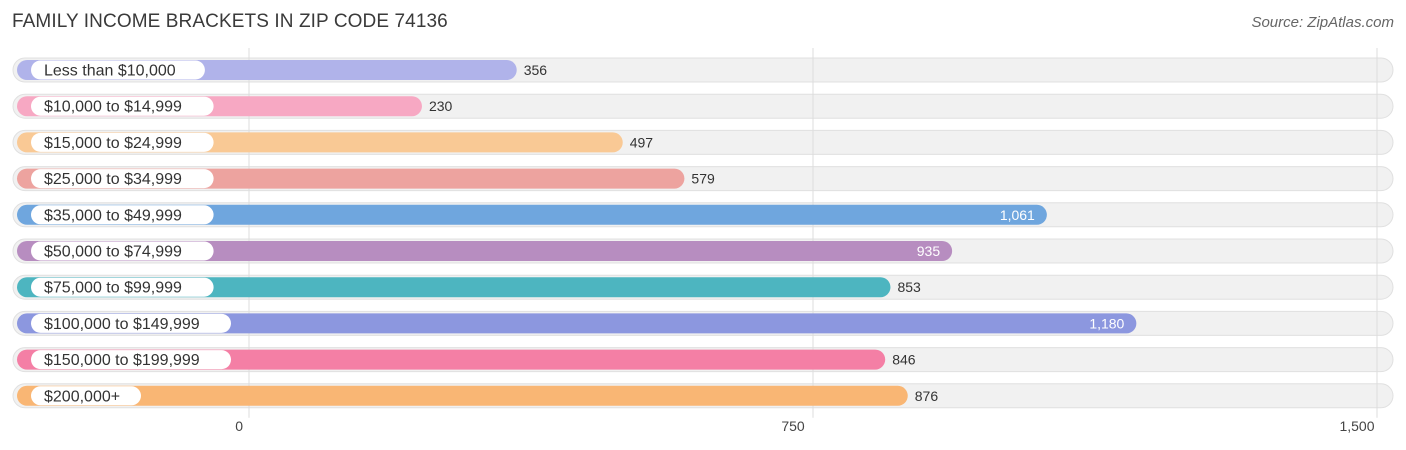  What do you see at coordinates (441, 106) in the screenshot?
I see `value-label: 230` at bounding box center [441, 106].